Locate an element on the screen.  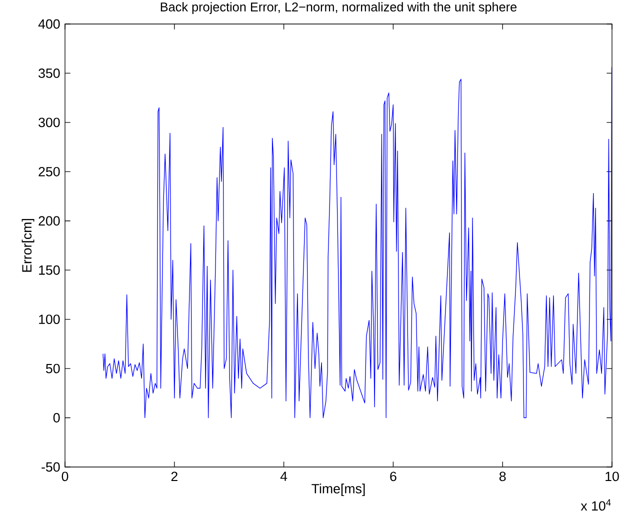
y-tick-label: 100 is located at coordinates (49, 319).